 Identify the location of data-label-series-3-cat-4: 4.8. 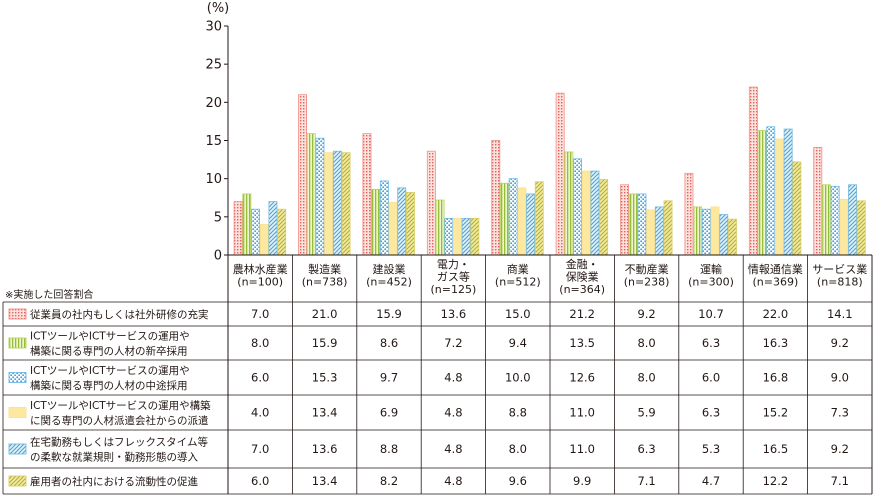
(453, 378).